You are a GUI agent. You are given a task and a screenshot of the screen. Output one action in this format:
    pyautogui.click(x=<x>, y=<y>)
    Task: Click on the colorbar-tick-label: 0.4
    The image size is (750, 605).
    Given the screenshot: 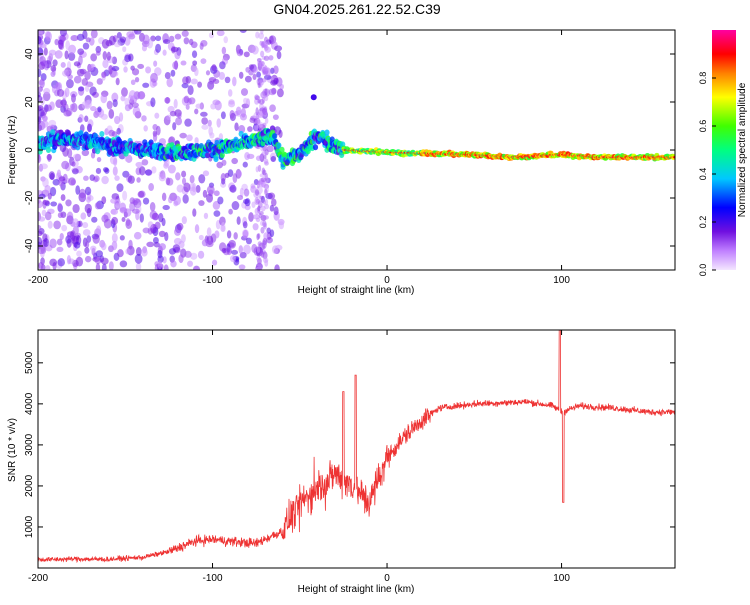 What is the action you would take?
    pyautogui.click(x=703, y=174)
    